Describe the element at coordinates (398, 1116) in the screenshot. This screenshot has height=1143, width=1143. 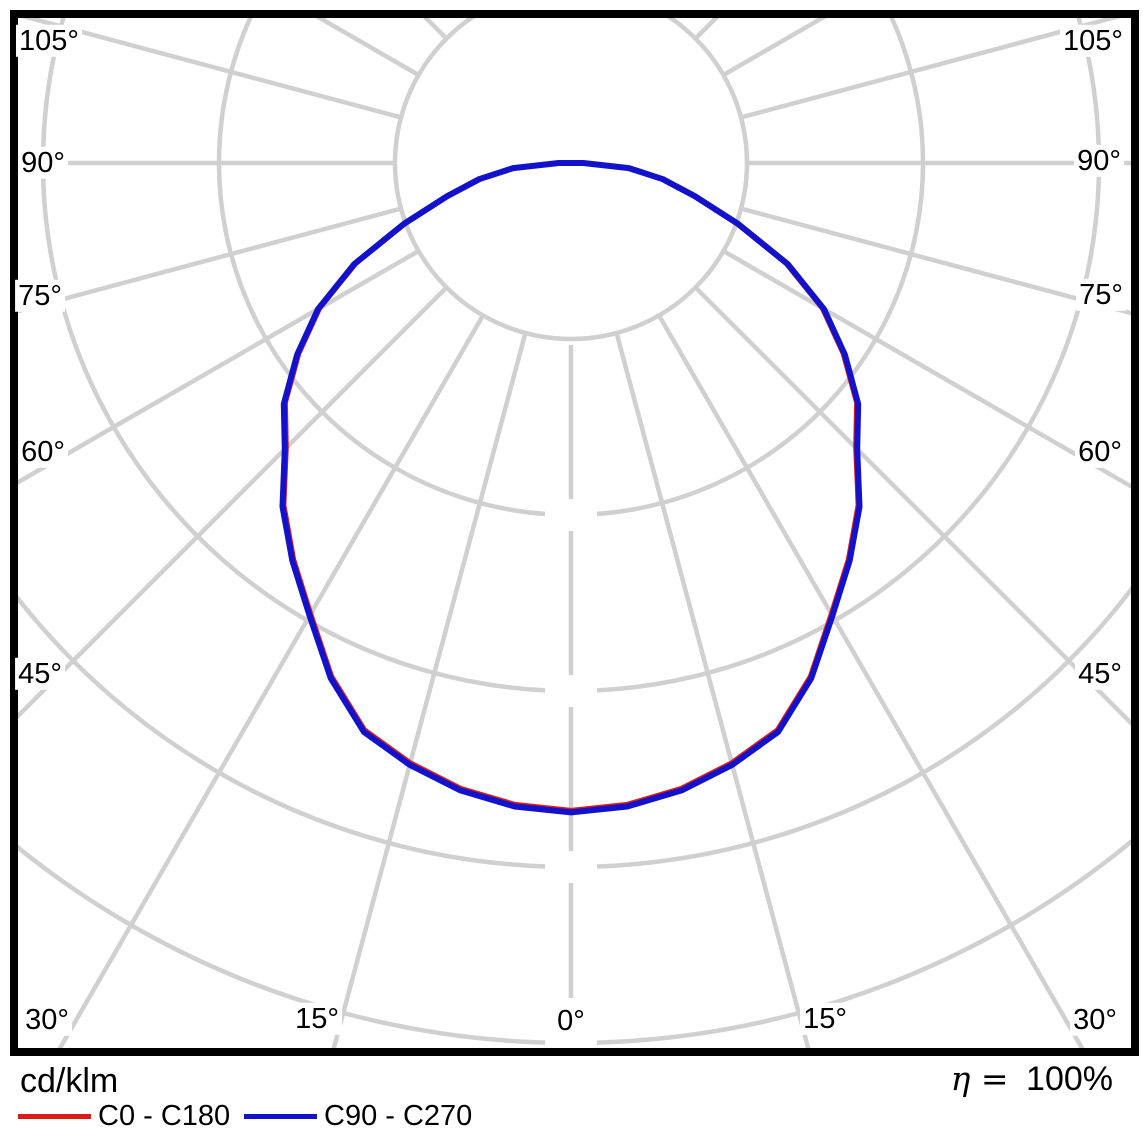
I see `legend-label-c90-c270: C90 - C270` at that location.